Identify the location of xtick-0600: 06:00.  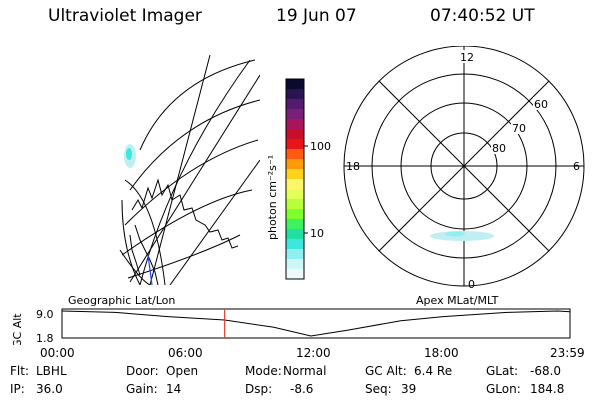
(185, 353).